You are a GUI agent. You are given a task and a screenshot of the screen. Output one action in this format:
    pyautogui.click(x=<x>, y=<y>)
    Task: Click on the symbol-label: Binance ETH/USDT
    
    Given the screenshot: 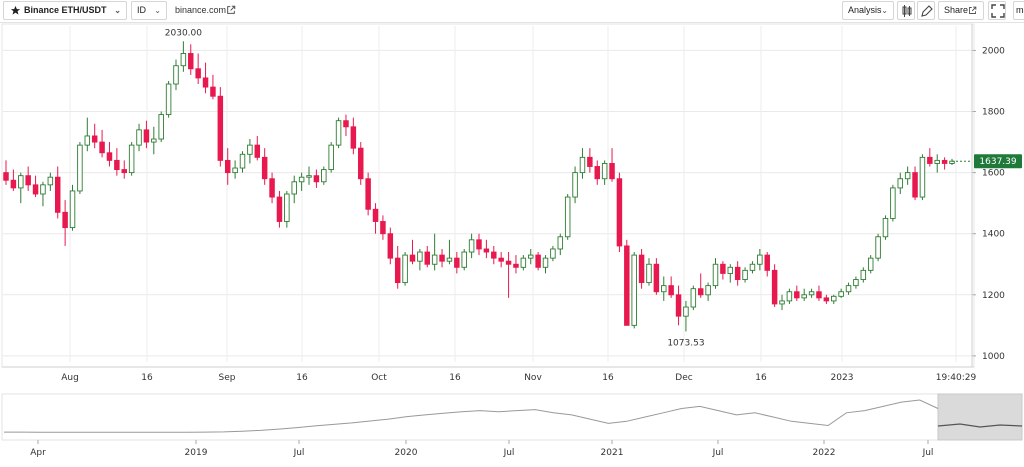 What is the action you would take?
    pyautogui.click(x=65, y=10)
    